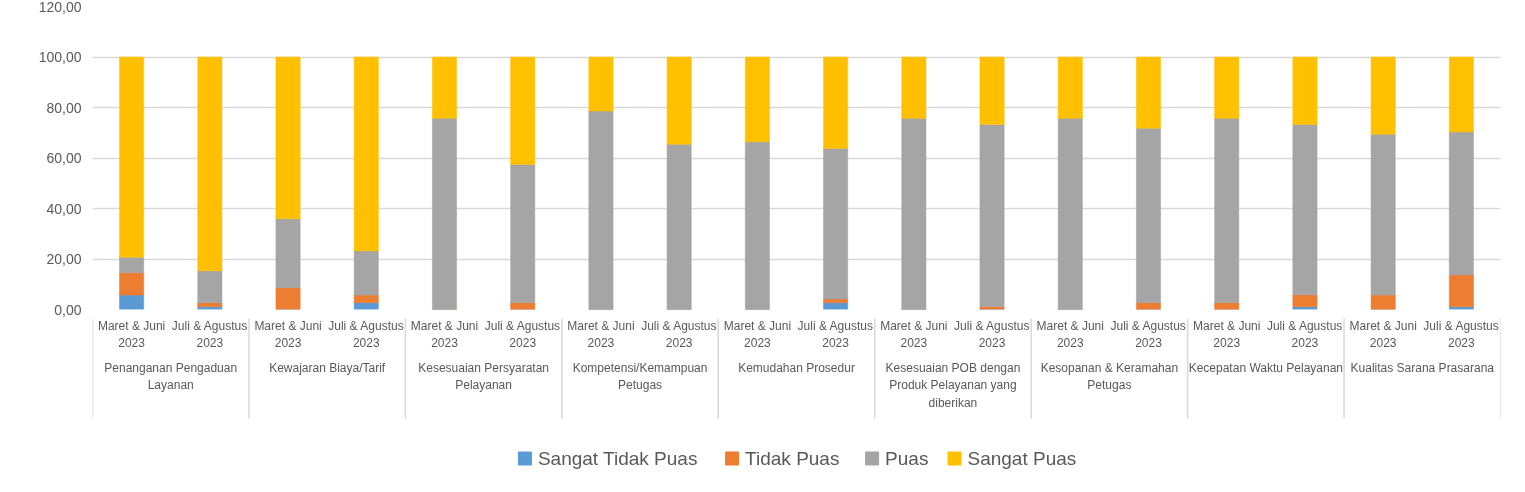 This screenshot has height=492, width=1525. I want to click on legend-label: Puas, so click(907, 458).